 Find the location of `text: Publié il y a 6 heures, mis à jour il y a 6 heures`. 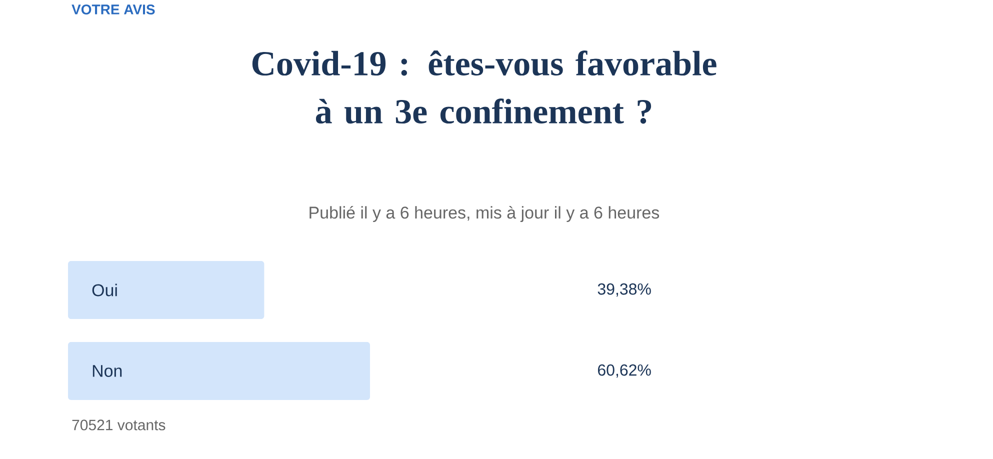

text: Publié il y a 6 heures, mis à jour il y a 6 heures is located at coordinates (485, 214).